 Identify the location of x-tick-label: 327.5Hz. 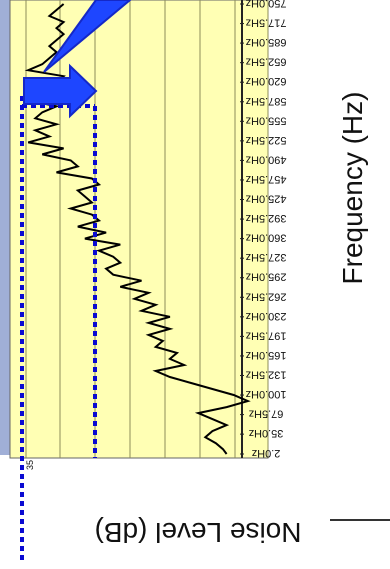
(266, 257).